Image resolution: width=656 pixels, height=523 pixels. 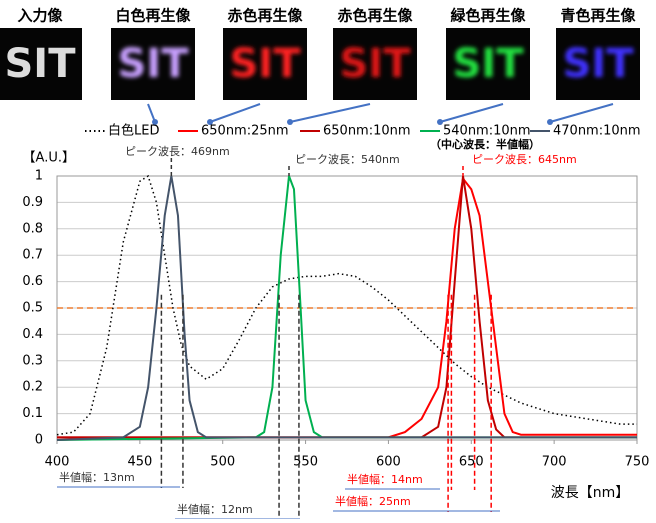 What do you see at coordinates (597, 131) in the screenshot?
I see `legend-label: 470nm:10nm` at bounding box center [597, 131].